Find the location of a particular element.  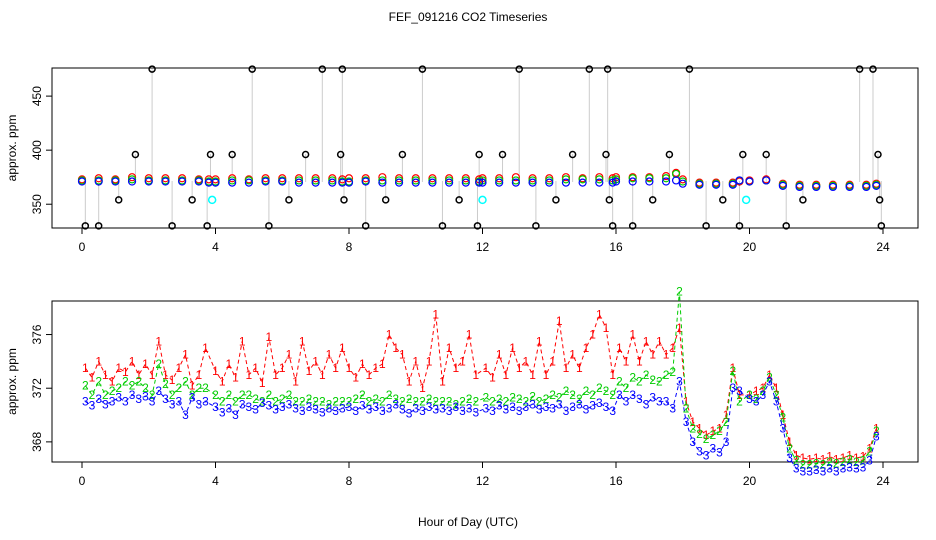

y-axis-label: approx. ppm is located at coordinates (12, 148).